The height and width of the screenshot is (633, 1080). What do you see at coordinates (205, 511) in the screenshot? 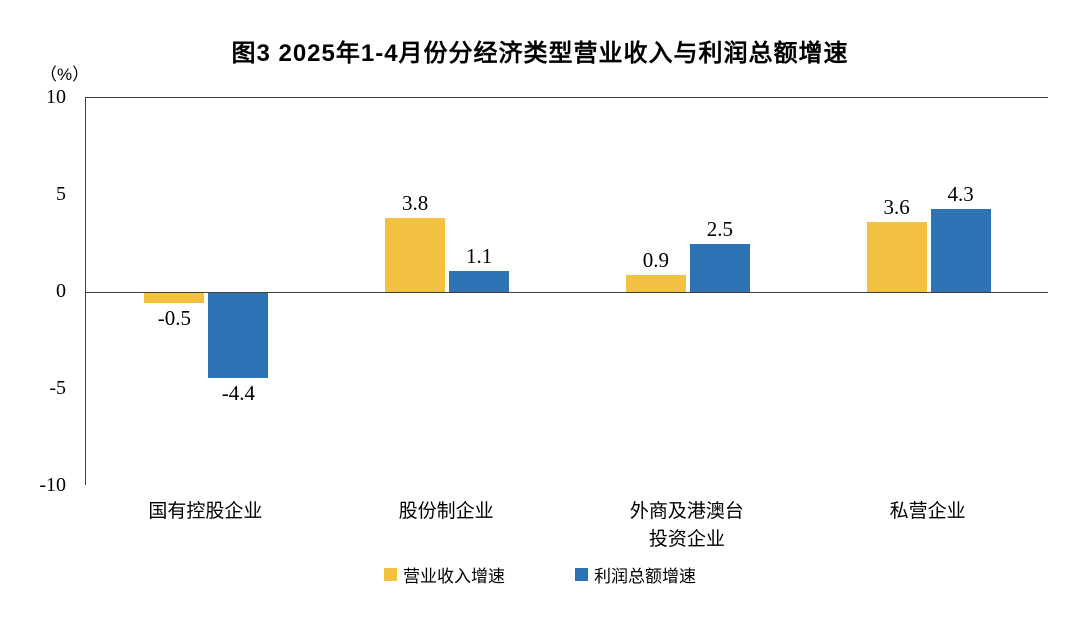
I see `category-label: 国有控股企业` at bounding box center [205, 511].